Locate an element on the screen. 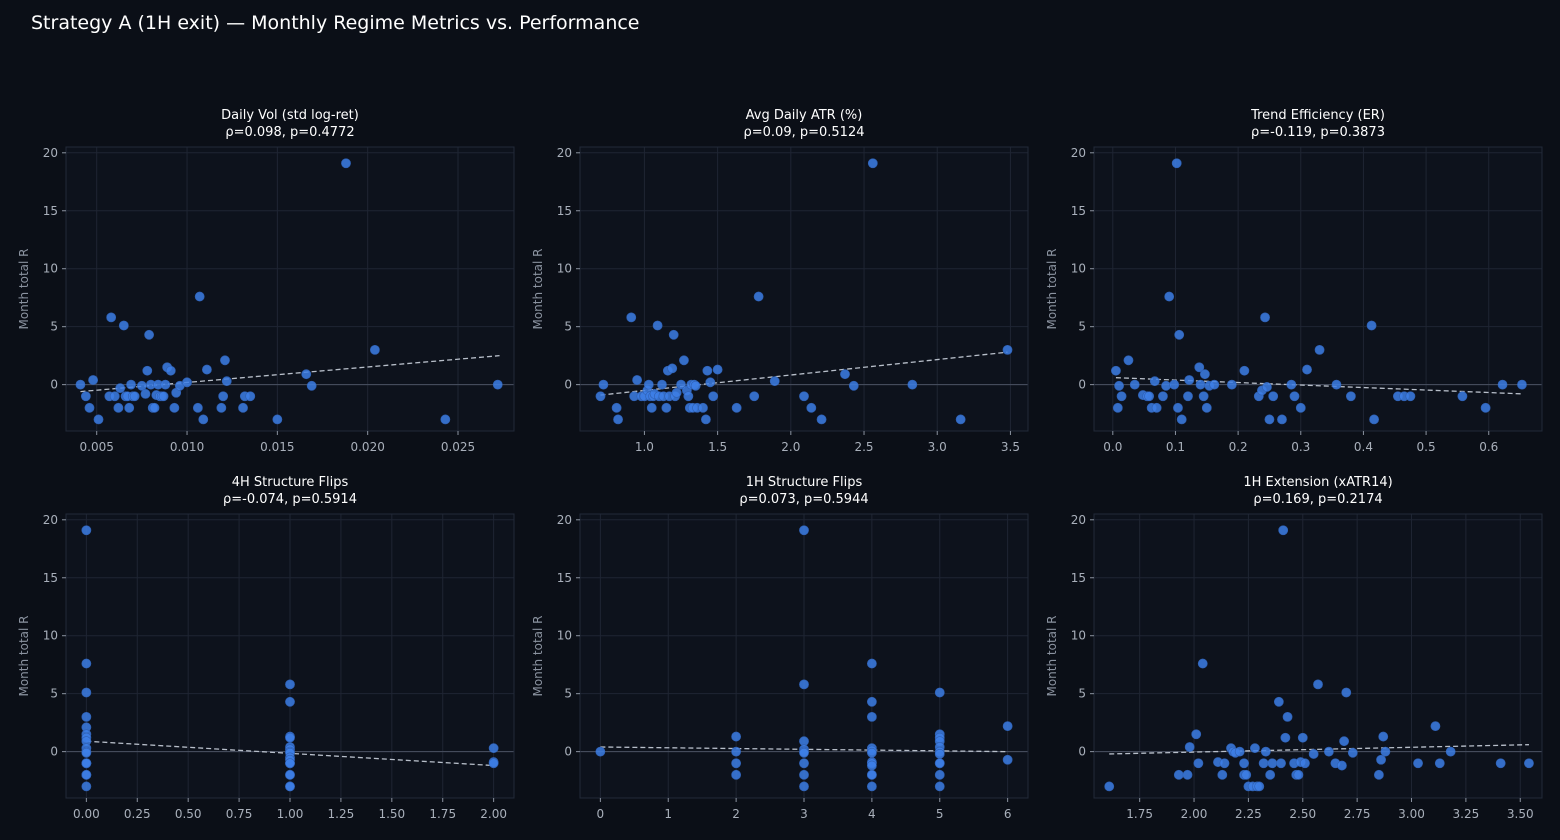 Image resolution: width=1560 pixels, height=840 pixels. x-tick-label: 2.25 is located at coordinates (1248, 814).